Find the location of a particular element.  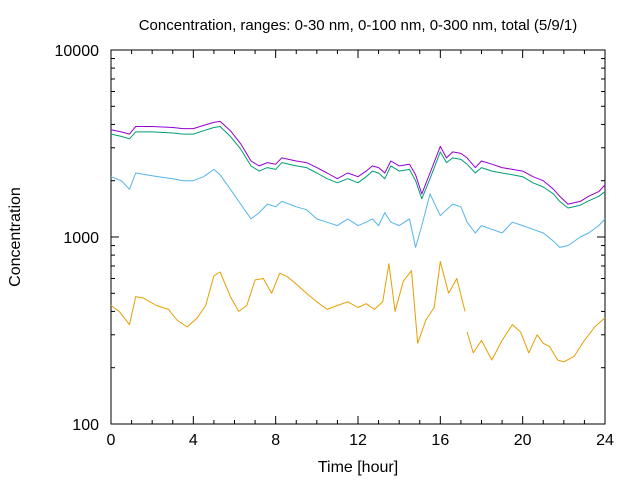

y-tick-label: 1000 is located at coordinates (81, 238).